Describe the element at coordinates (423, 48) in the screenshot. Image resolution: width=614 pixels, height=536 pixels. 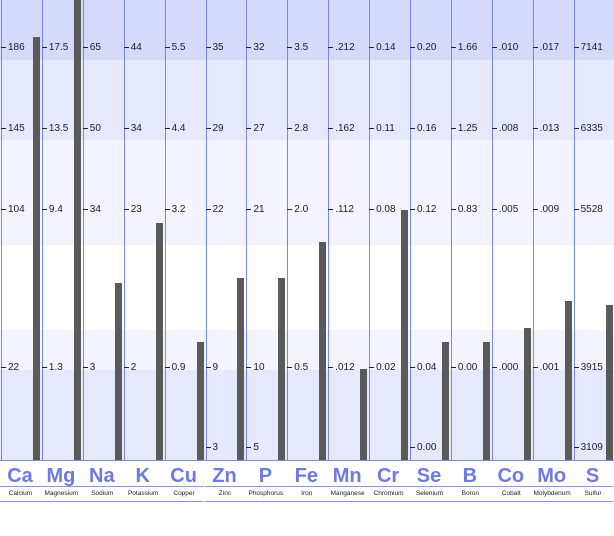
I see `tick-label: 0.20` at that location.